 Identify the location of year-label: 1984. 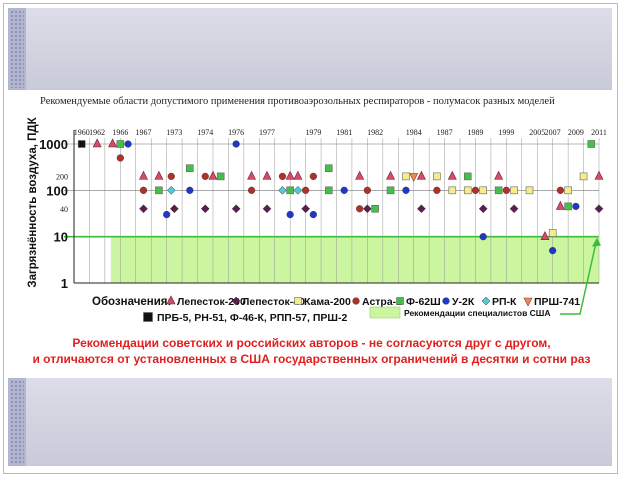
(414, 132).